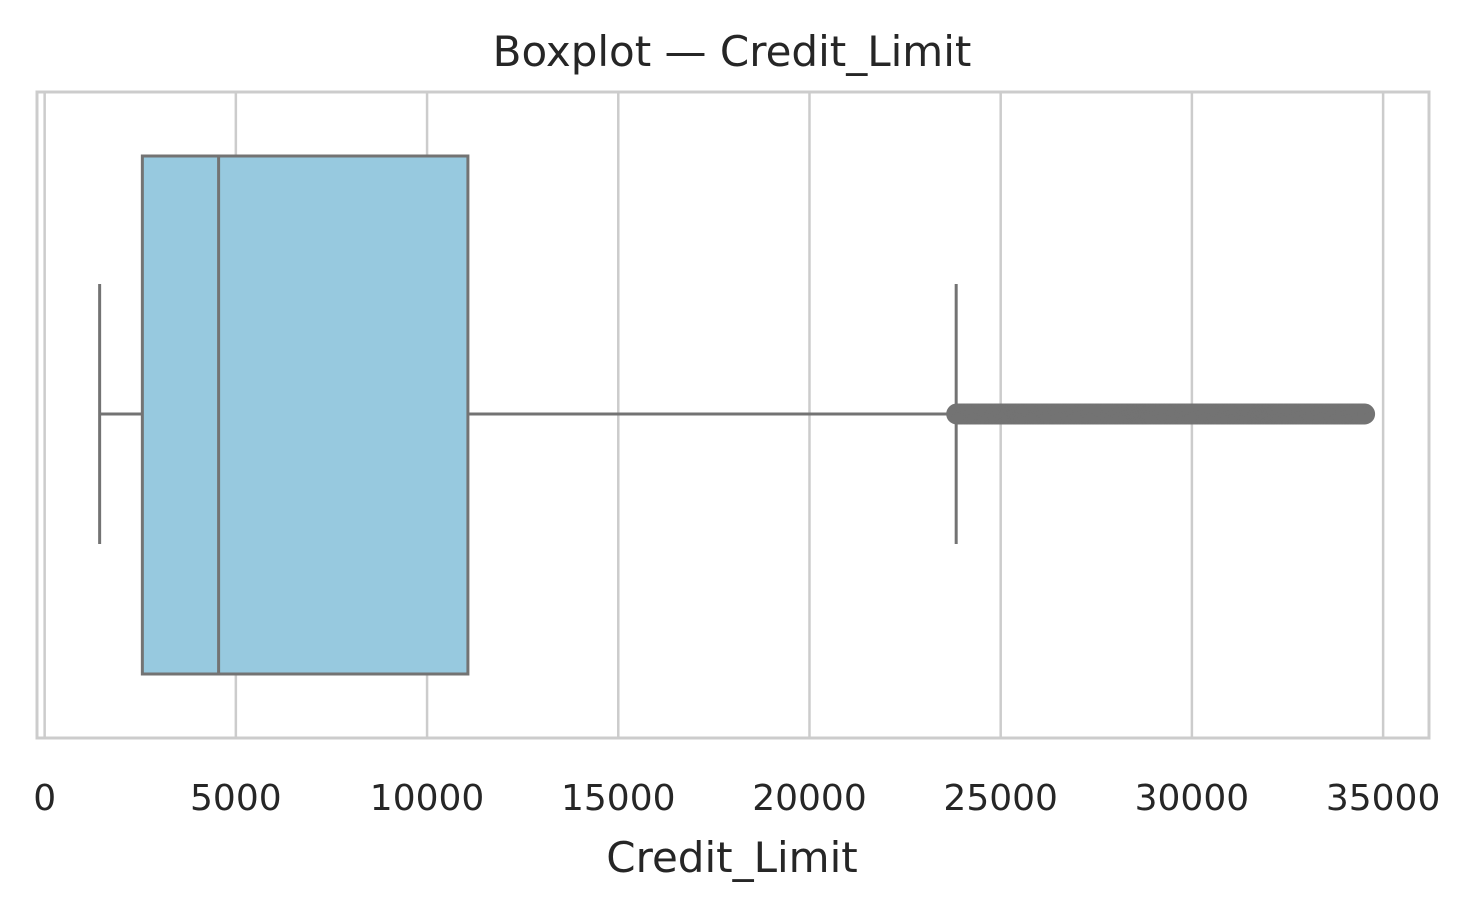  I want to click on x-tick-label-35000: 35000, so click(1383, 798).